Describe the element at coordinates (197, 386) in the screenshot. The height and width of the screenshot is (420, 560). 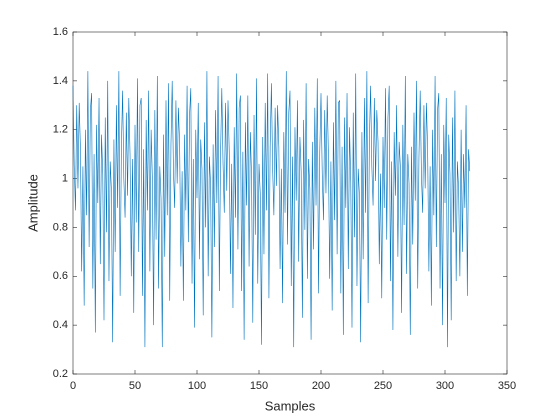
I see `x-tick-label: 100` at that location.